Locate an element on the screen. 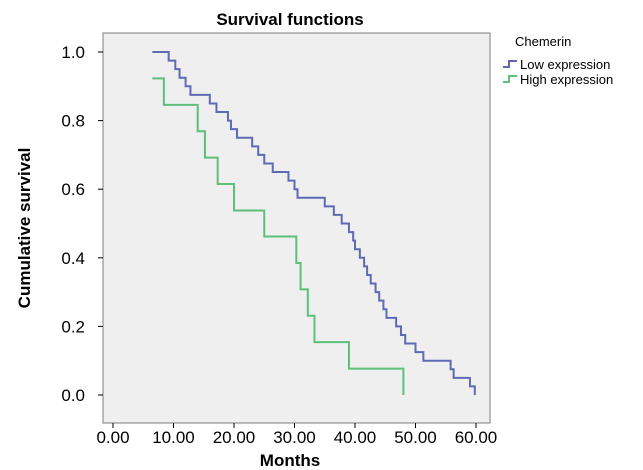 The image size is (643, 470). x-tick-label: 60.00 is located at coordinates (476, 437).